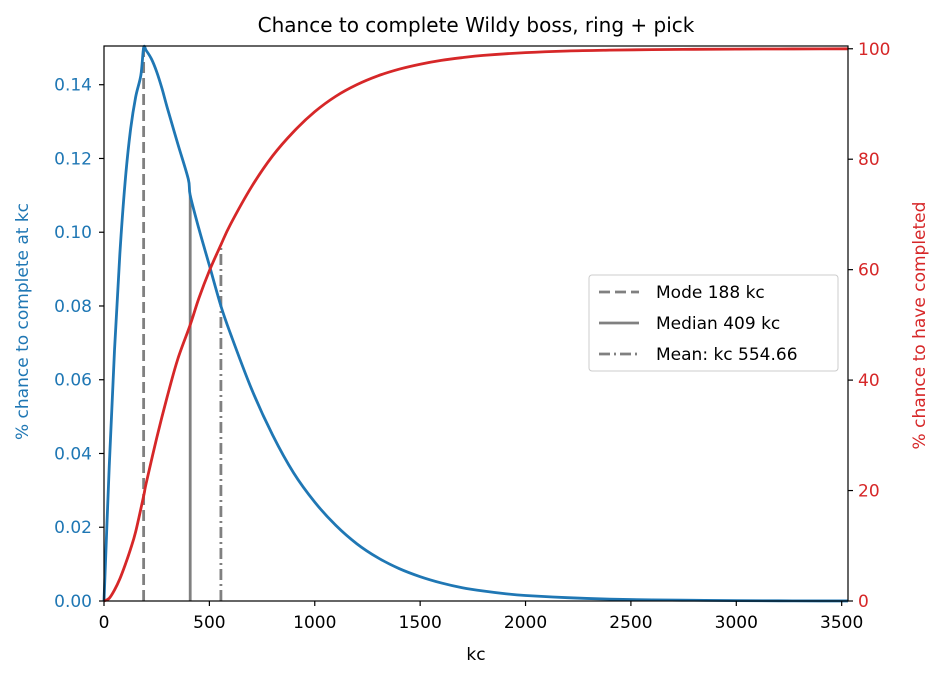 Image resolution: width=947 pixels, height=680 pixels. Describe the element at coordinates (73, 602) in the screenshot. I see `y-left-tick-label: 0.00` at that location.